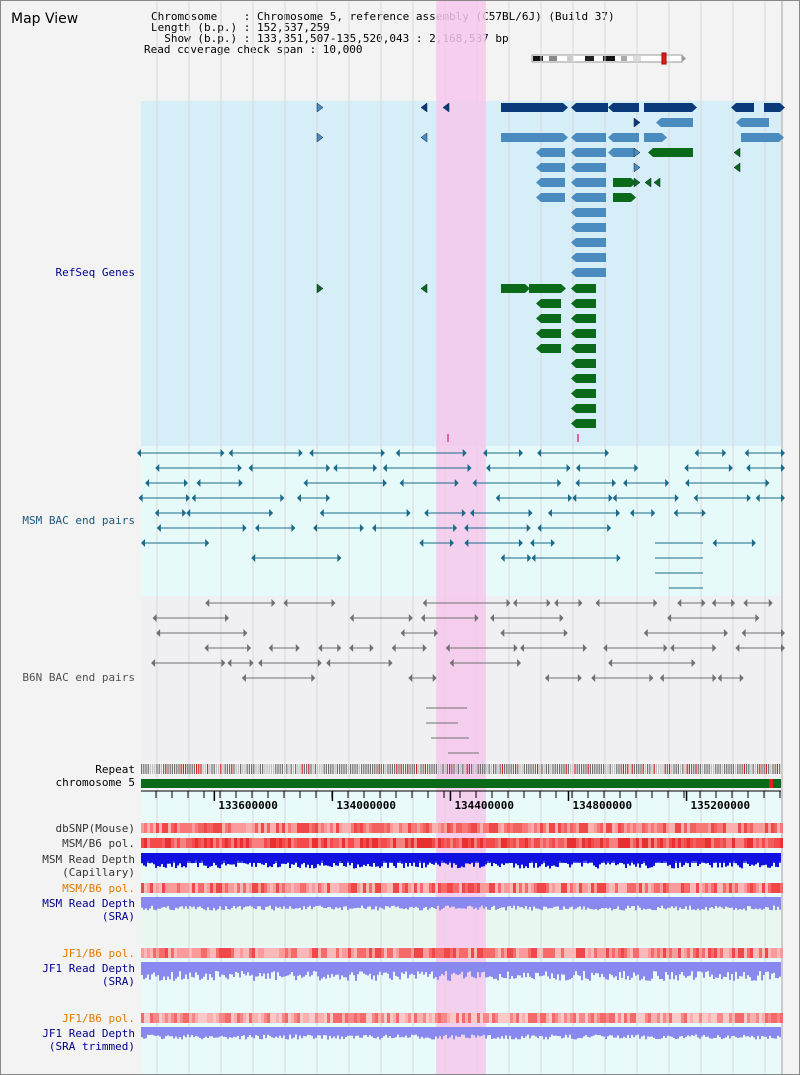 Image resolution: width=800 pixels, height=1075 pixels. What do you see at coordinates (609, 59) in the screenshot?
I see `chromosome-ideogram` at bounding box center [609, 59].